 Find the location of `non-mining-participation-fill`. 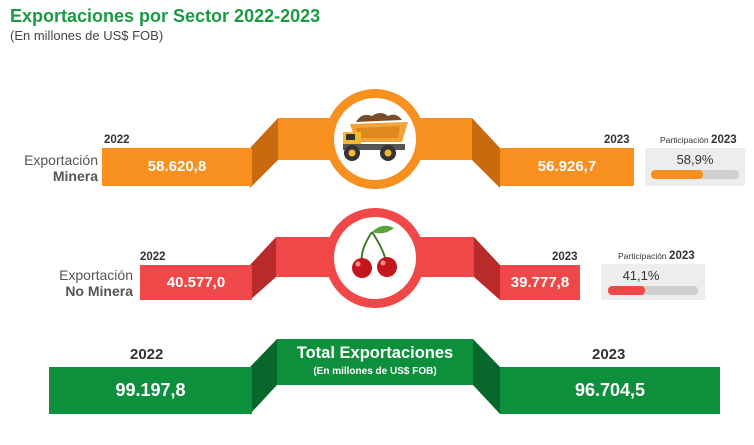

non-mining-participation-fill is located at coordinates (626, 290).